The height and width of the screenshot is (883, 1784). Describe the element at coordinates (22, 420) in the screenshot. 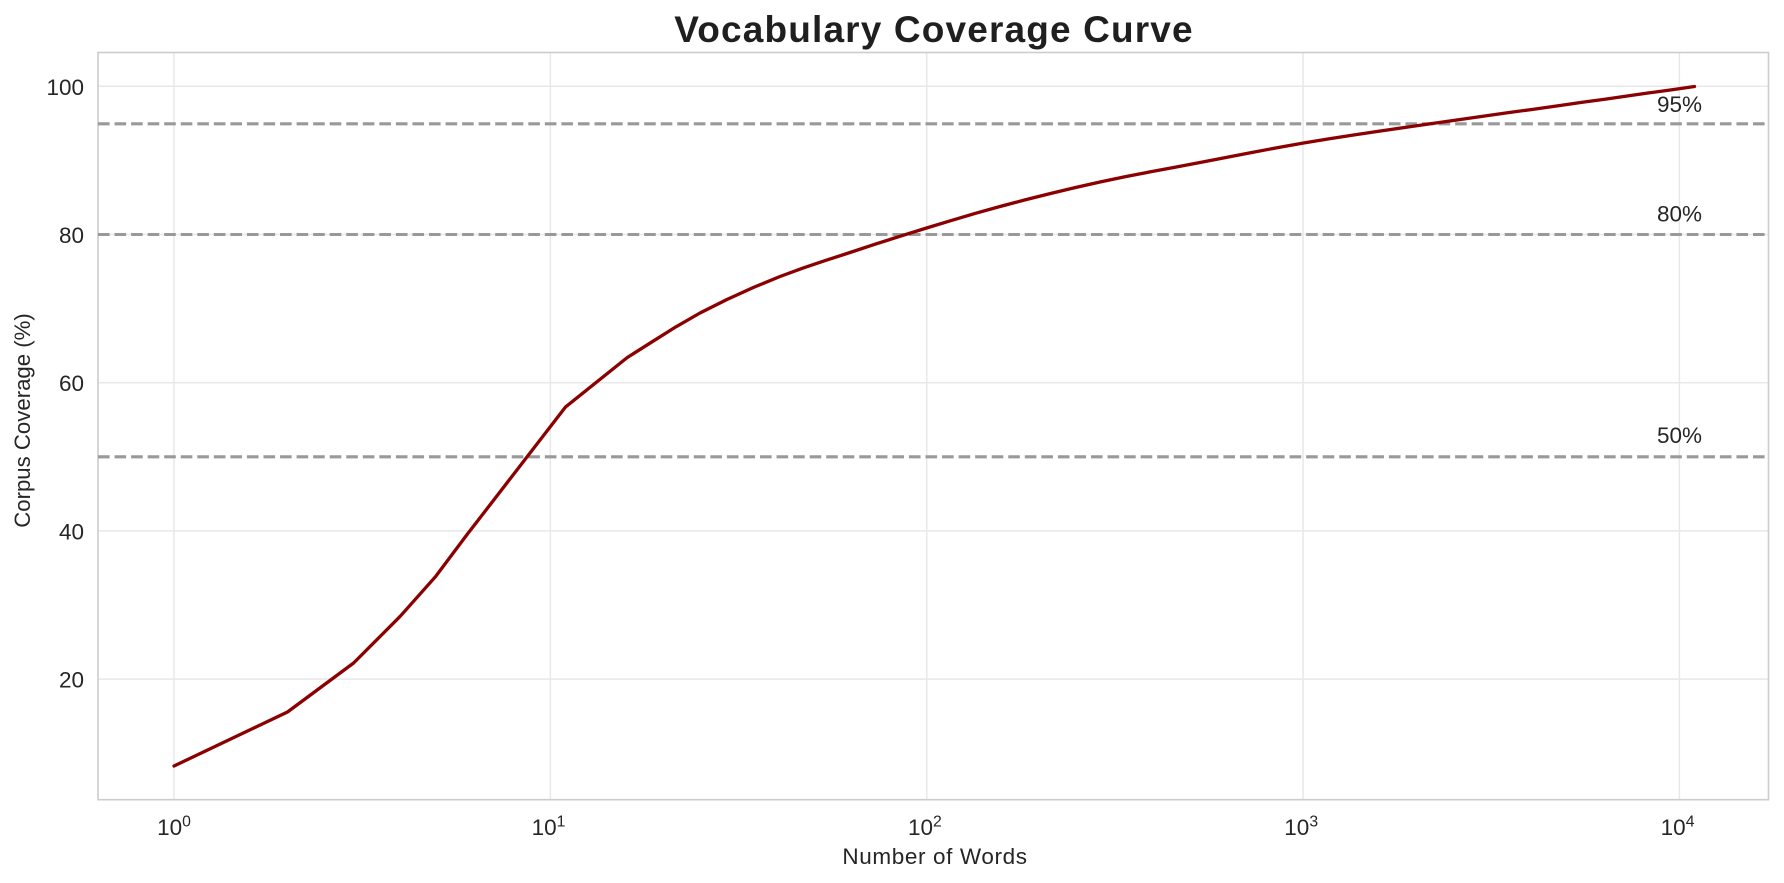

I see `svg-text: Corpus Coverage (%)` at that location.